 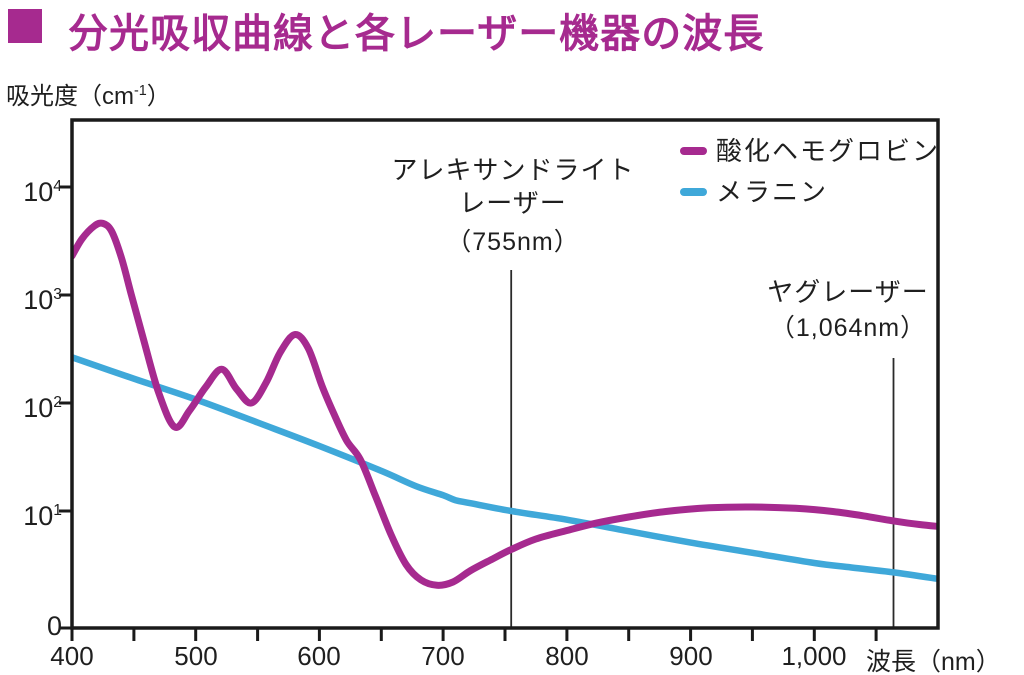 What do you see at coordinates (933, 661) in the screenshot?
I see `x-axis-title: 波長（nm）` at bounding box center [933, 661].